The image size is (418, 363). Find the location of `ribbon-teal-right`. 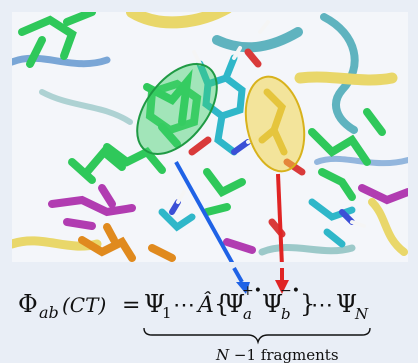

ribbon-teal-right is located at coordinates (339, 73).